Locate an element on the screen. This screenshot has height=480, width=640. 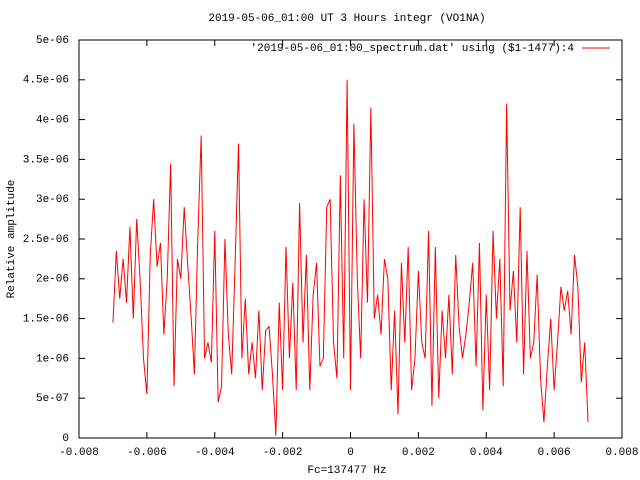
y-tick-label: 2e-06 is located at coordinates (52, 280).